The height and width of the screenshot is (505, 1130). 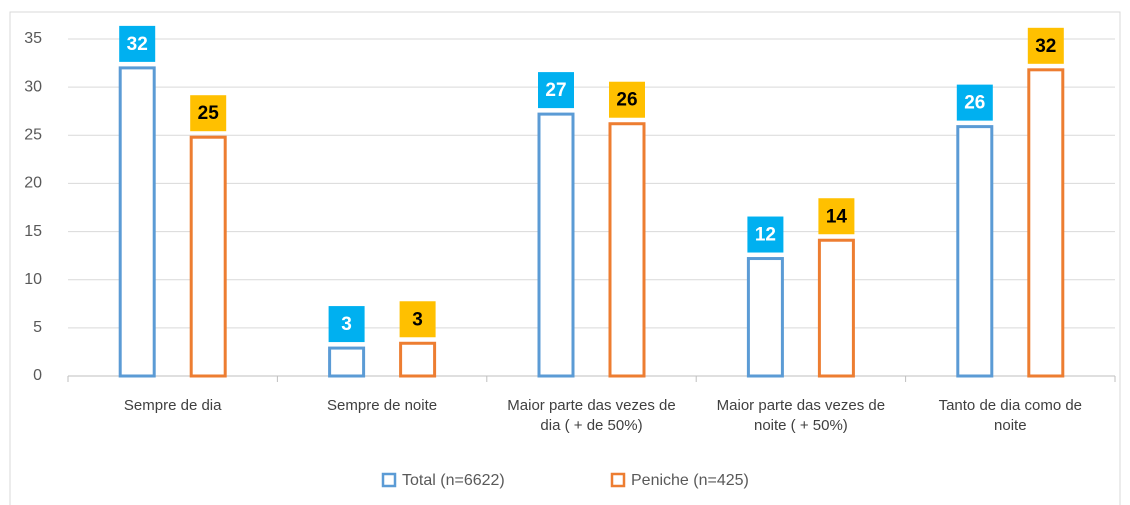 What do you see at coordinates (33, 183) in the screenshot?
I see `y-tick-label: 20` at bounding box center [33, 183].